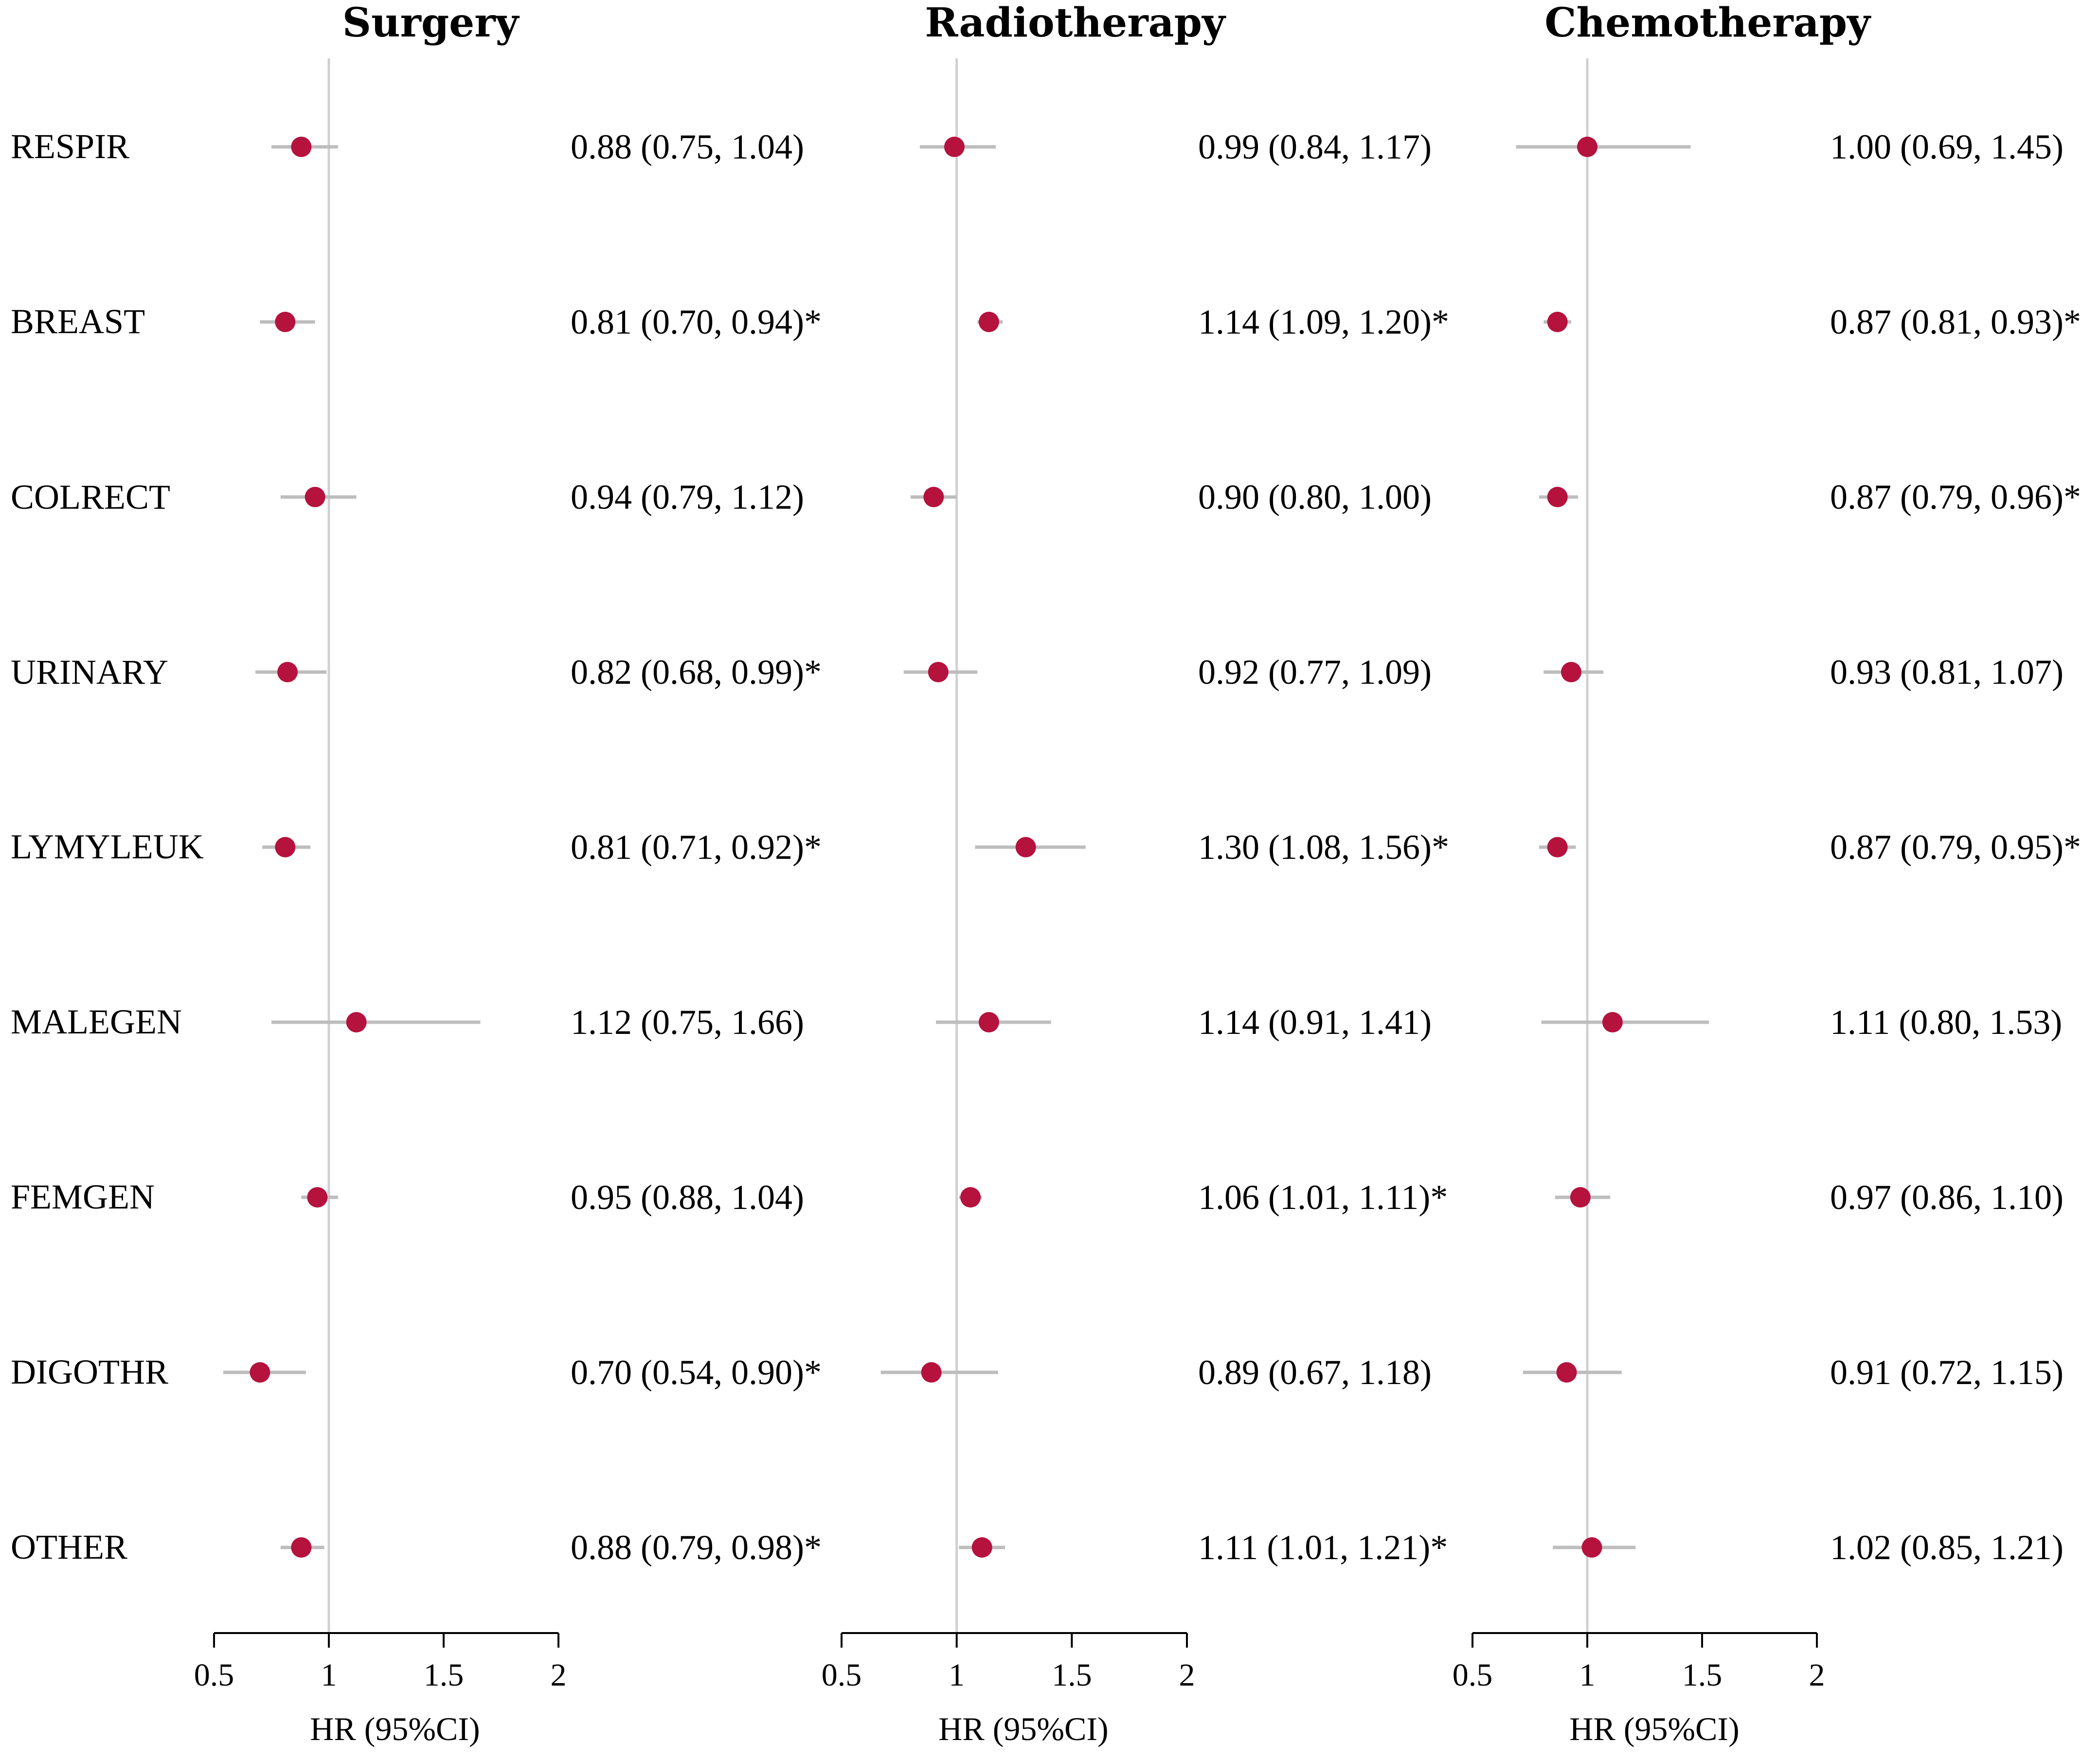  Describe the element at coordinates (444, 1675) in the screenshot. I see `x-tick-label-surgery: 1.5` at that location.